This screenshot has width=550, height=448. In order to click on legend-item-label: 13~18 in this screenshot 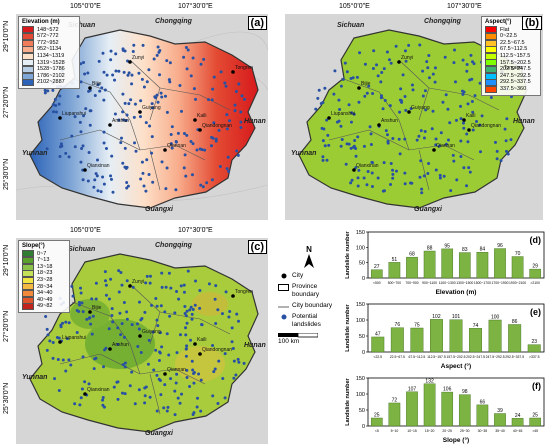, I will do `click(45, 266)`.